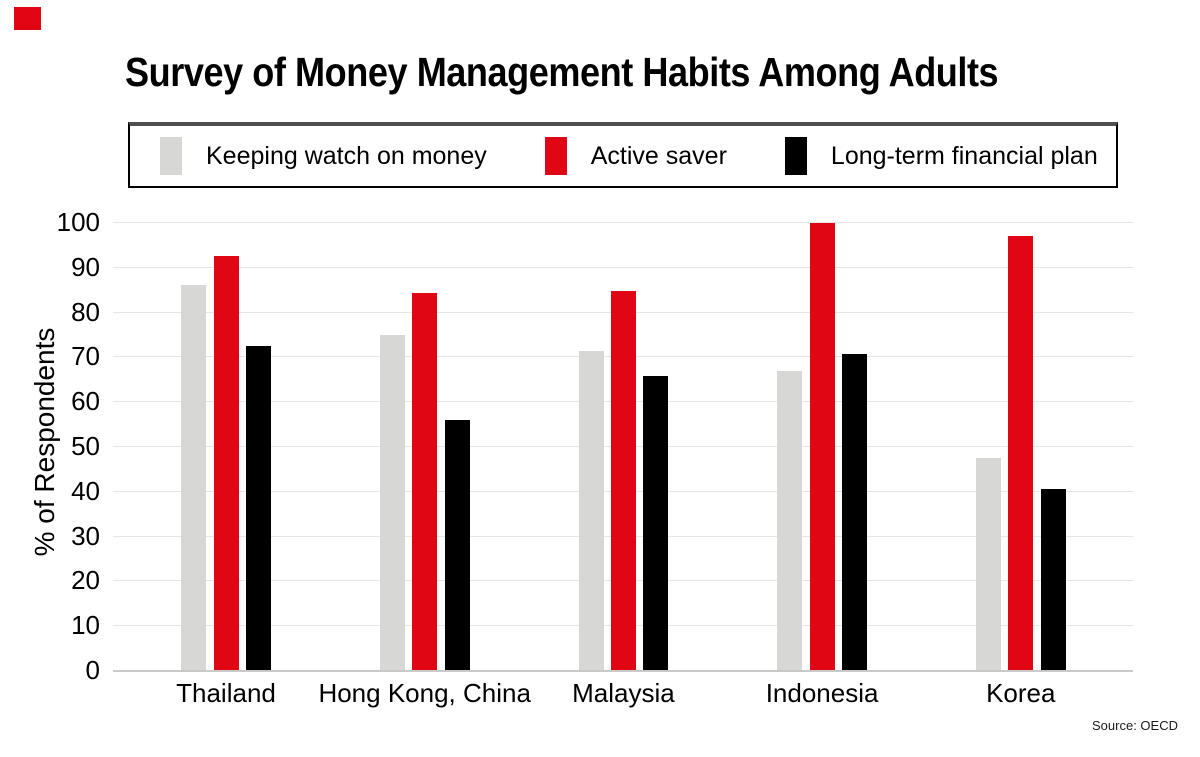 This screenshot has height=757, width=1200. Describe the element at coordinates (85, 490) in the screenshot. I see `y-tick-label: 40` at that location.